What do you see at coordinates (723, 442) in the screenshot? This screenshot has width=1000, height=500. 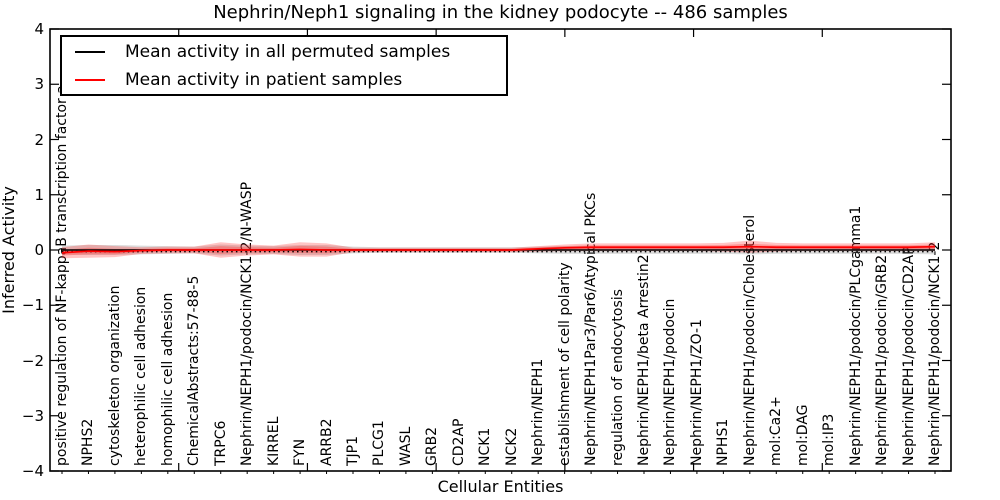 I see `x-tick-label: NPHS1` at bounding box center [723, 442].